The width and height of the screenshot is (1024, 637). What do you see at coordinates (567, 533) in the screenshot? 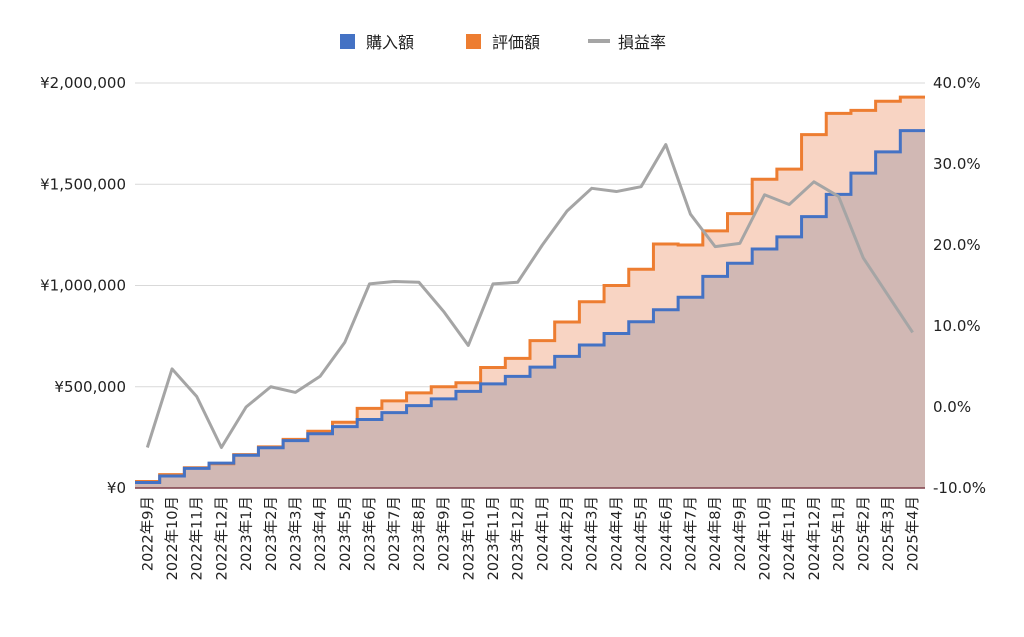
I see `x-tick-label: 2024年2月` at bounding box center [567, 533].